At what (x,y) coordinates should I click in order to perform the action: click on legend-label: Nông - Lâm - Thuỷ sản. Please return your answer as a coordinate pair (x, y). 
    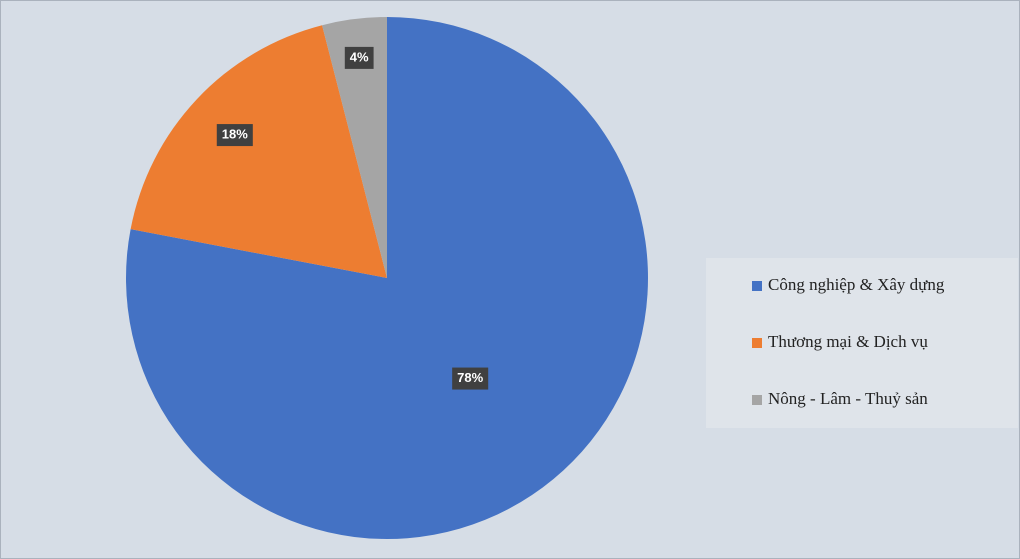
    Looking at the image, I should click on (848, 398).